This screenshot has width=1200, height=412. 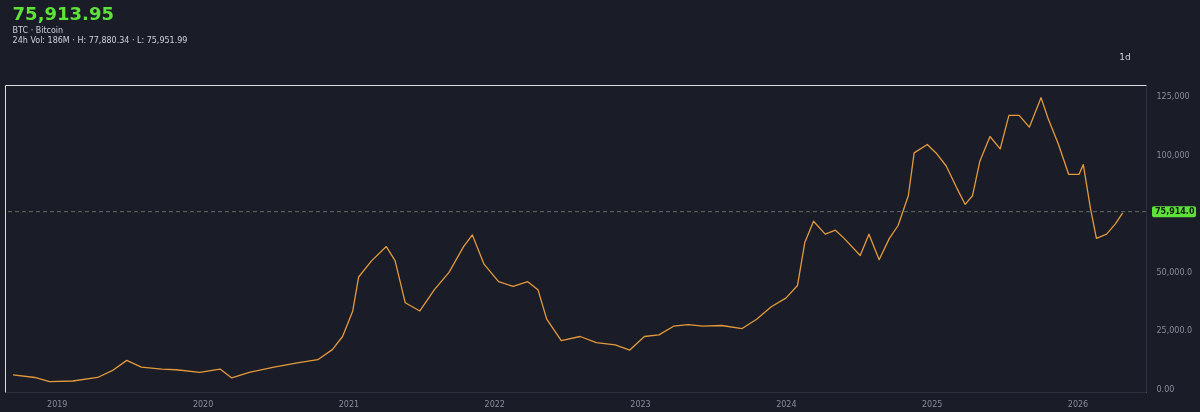 What do you see at coordinates (932, 404) in the screenshot?
I see `x-tick-label: 2025` at bounding box center [932, 404].